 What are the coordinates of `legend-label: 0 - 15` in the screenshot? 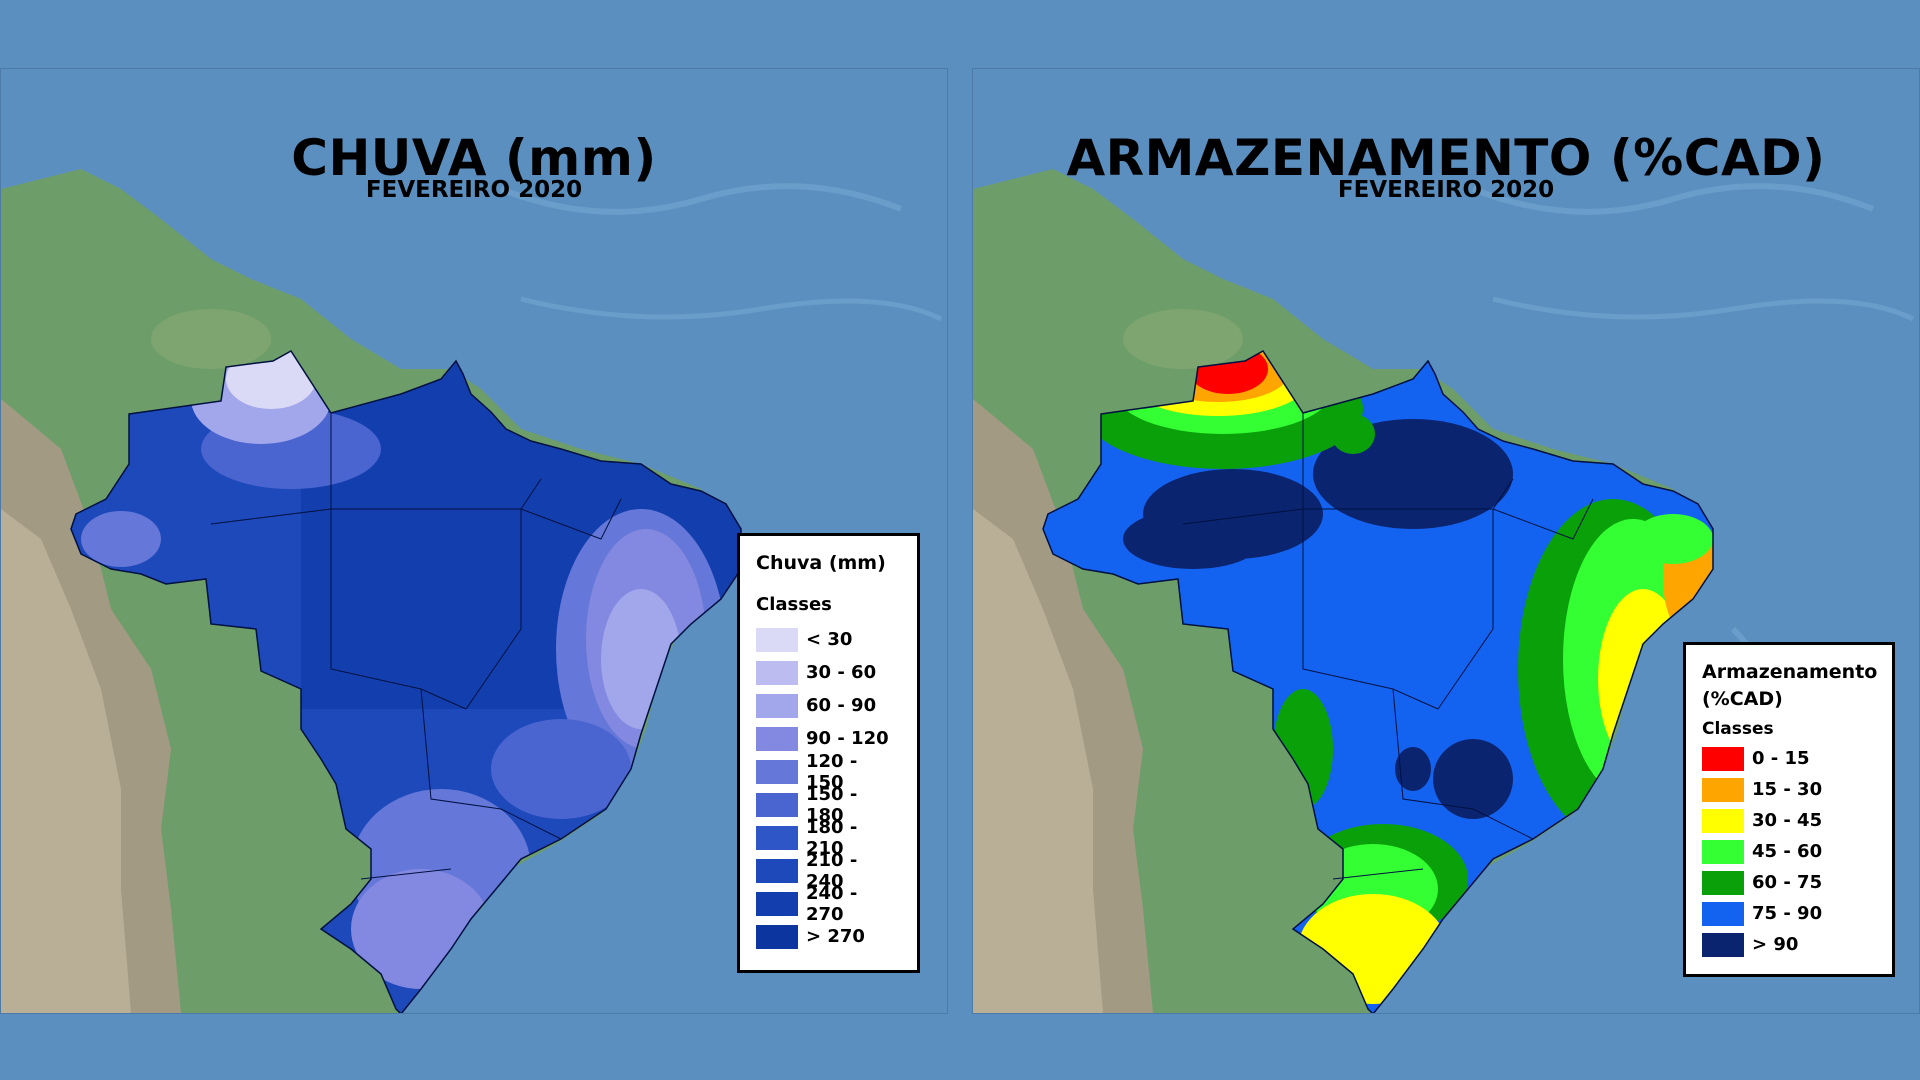 It's located at (1781, 758).